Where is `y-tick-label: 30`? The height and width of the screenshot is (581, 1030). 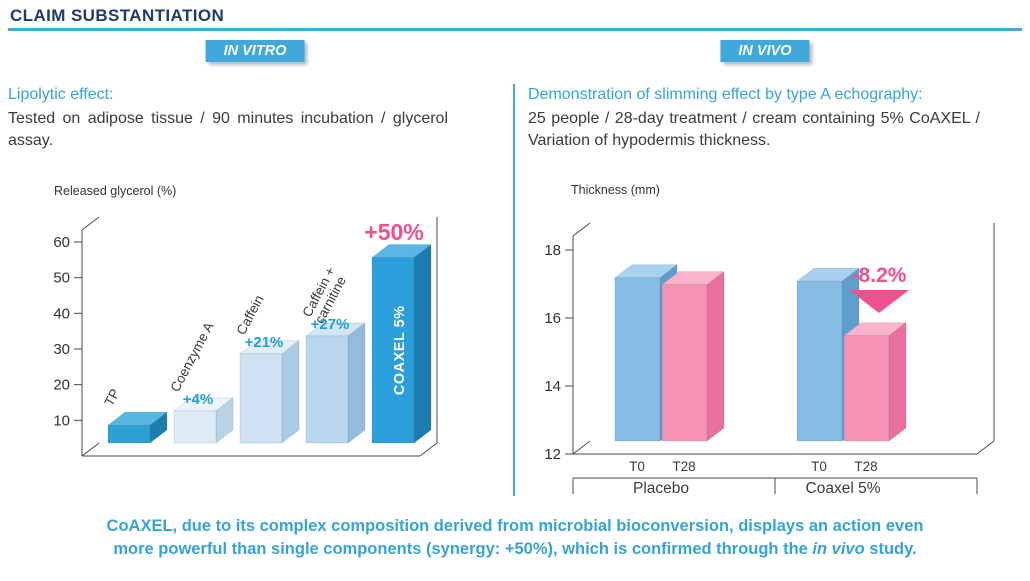 y-tick-label: 30 is located at coordinates (61, 349).